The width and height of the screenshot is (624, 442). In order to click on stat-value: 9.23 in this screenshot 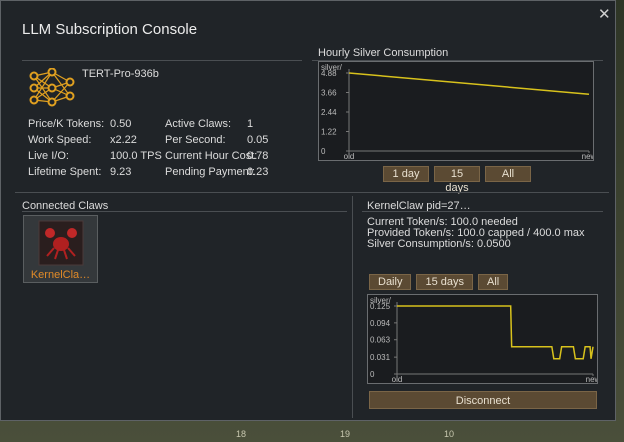, I will do `click(121, 172)`.